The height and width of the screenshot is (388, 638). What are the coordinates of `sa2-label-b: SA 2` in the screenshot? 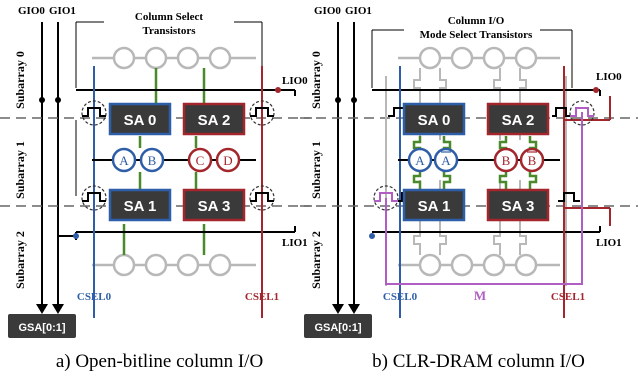 It's located at (518, 120).